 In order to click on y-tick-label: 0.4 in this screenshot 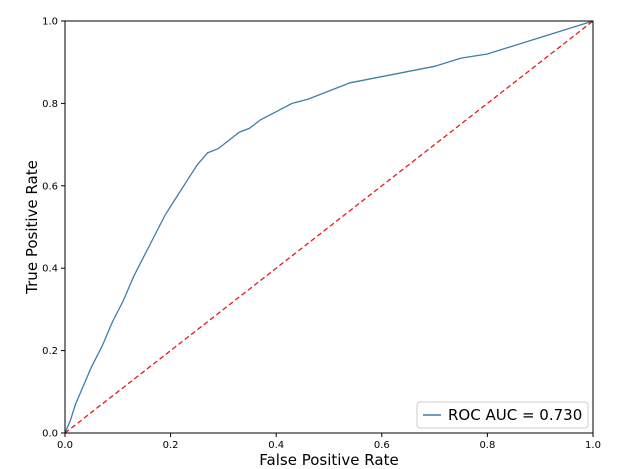, I will do `click(50, 269)`.